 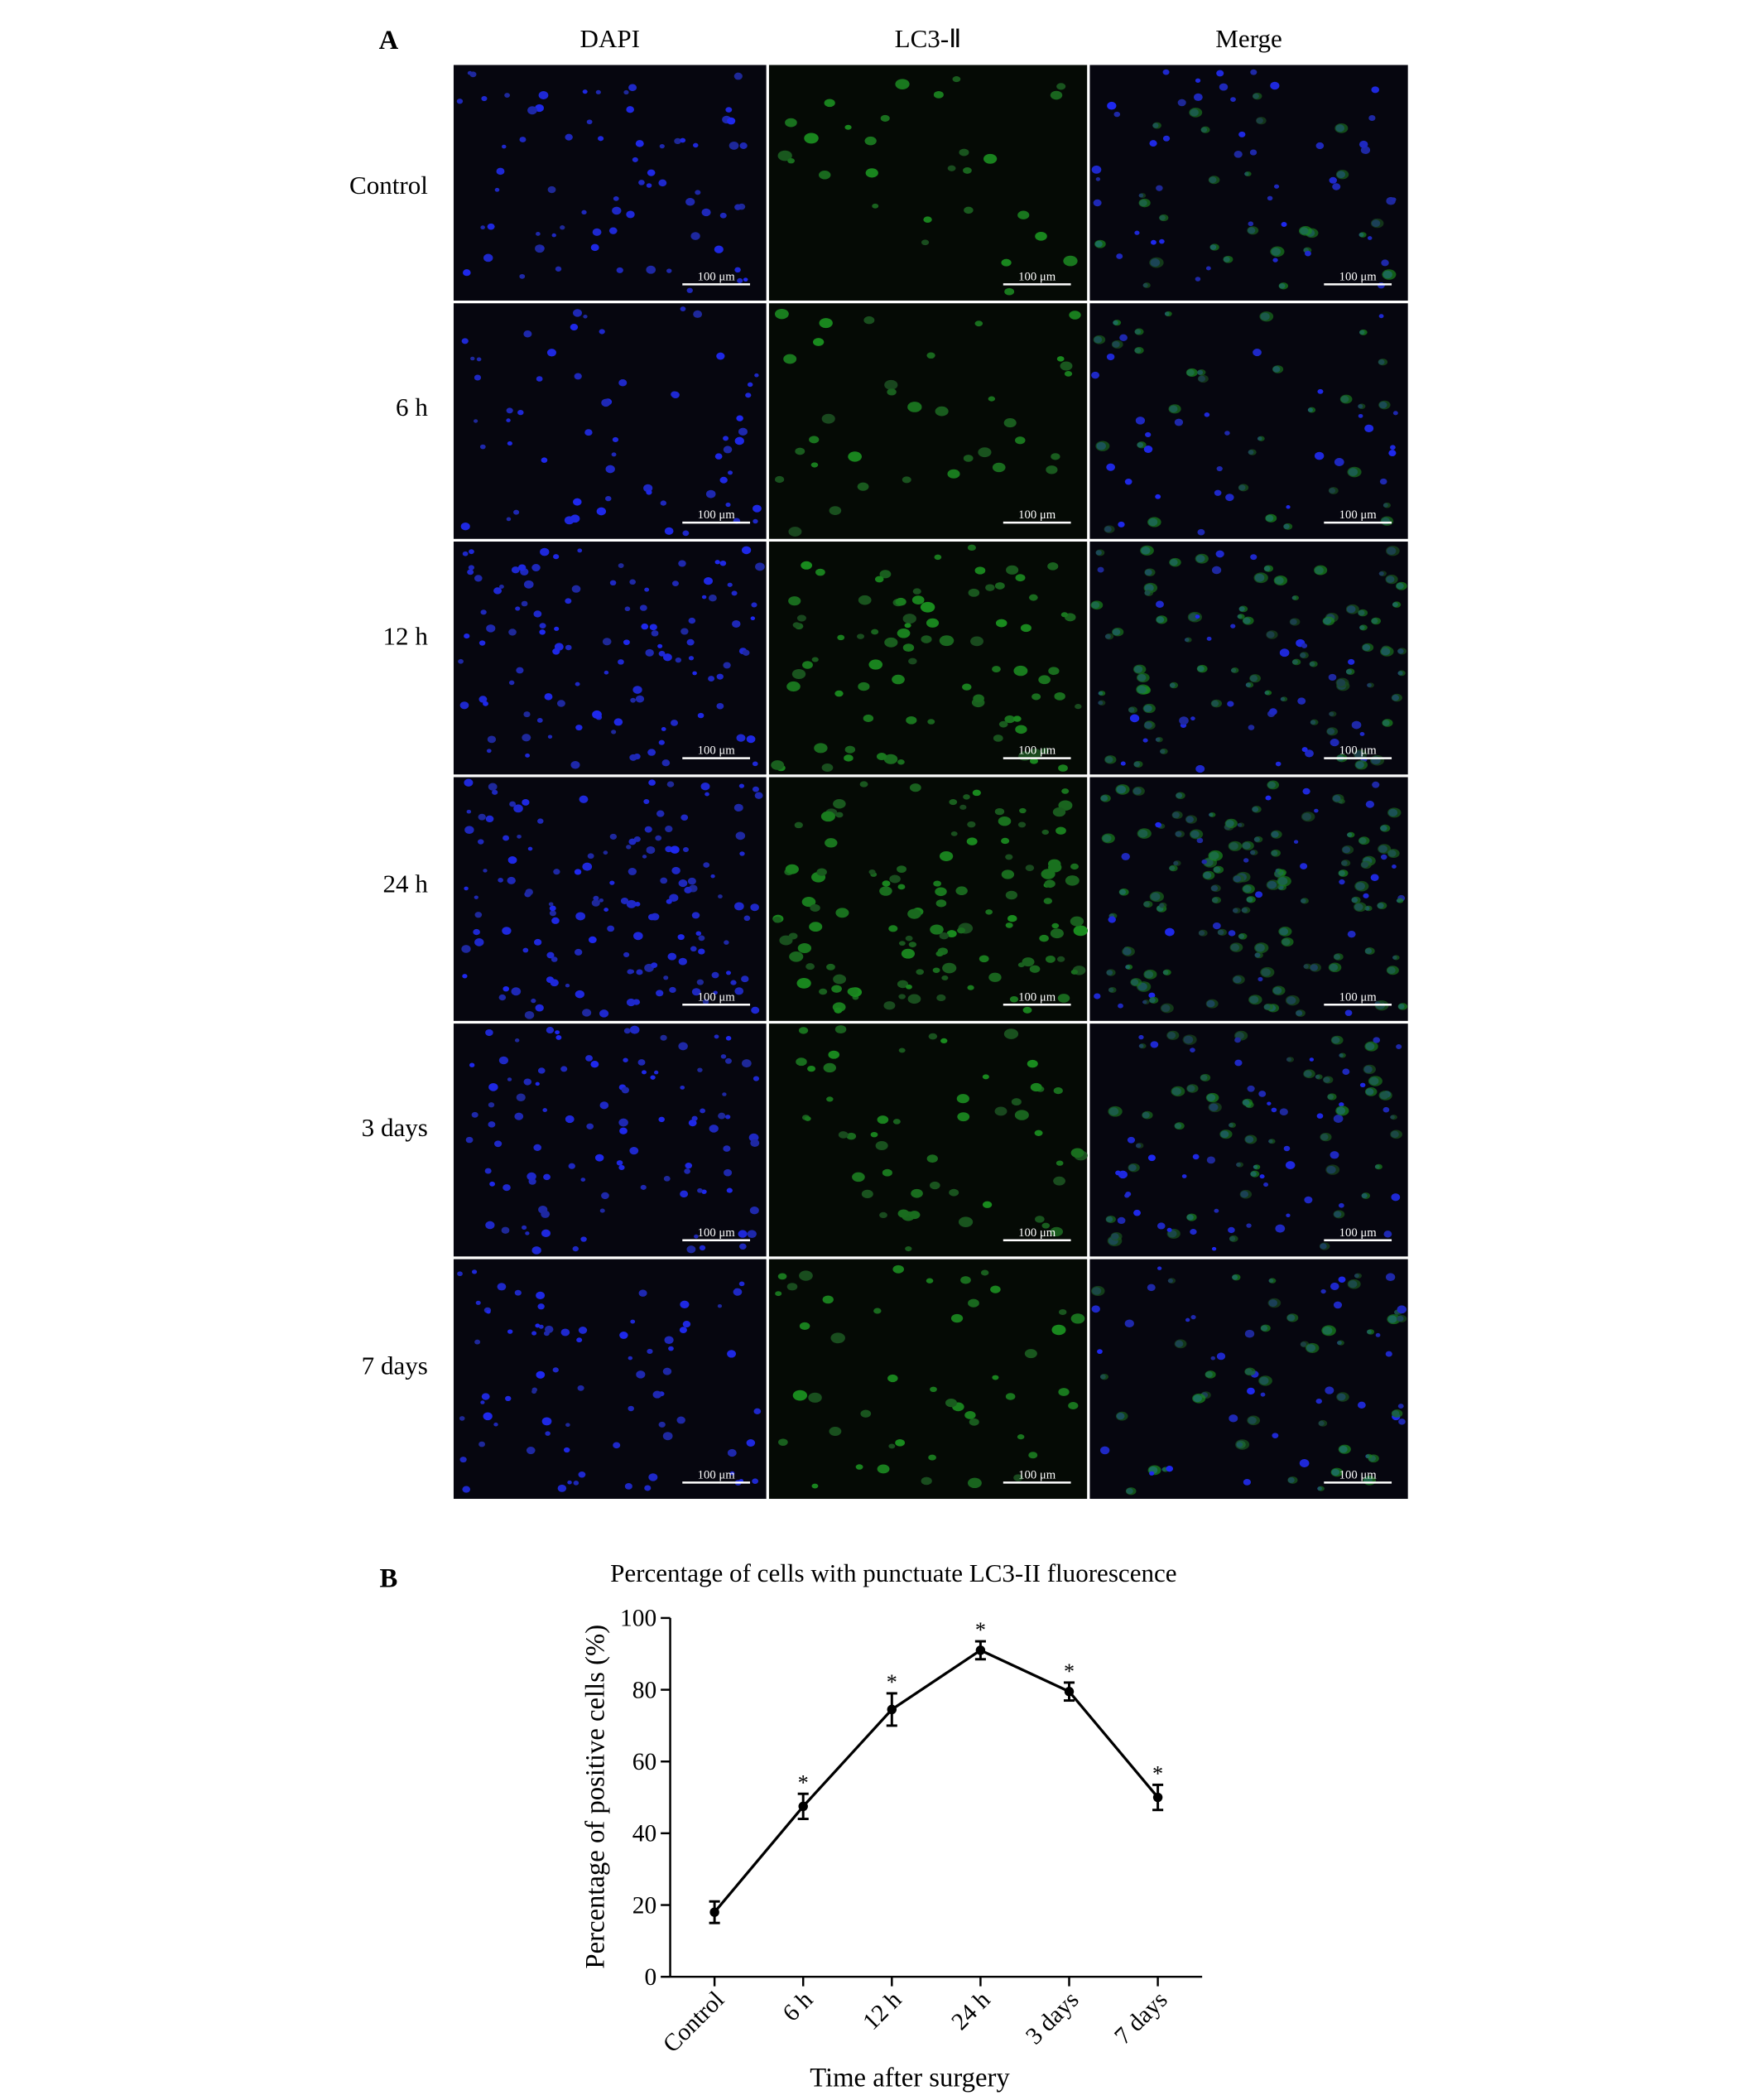 I want to click on scale-bar-label: 100 μm, so click(x=1037, y=1233).